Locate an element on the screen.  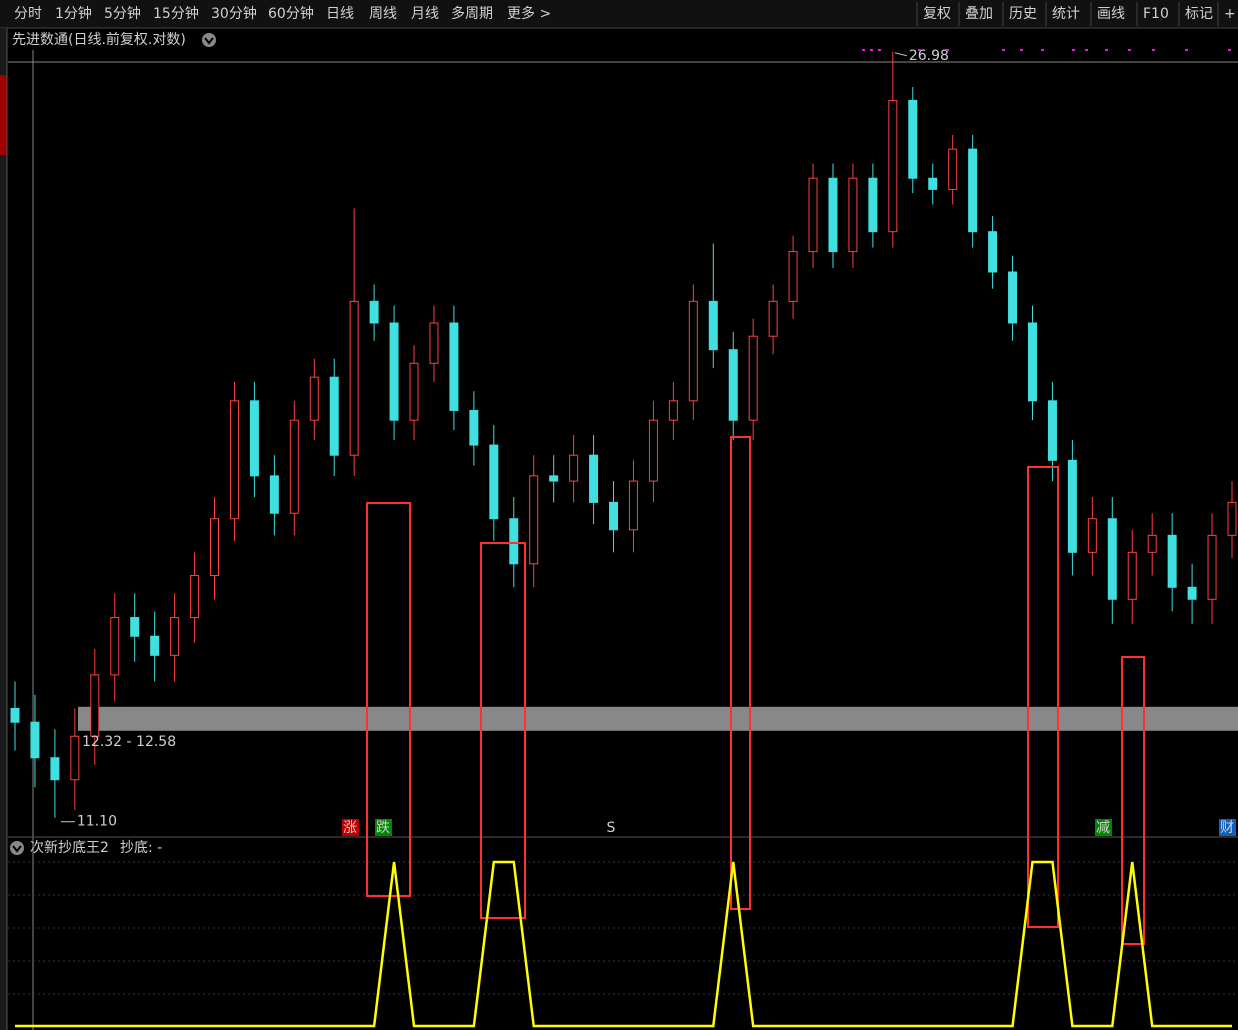
side-strip is located at coordinates (3, 529).